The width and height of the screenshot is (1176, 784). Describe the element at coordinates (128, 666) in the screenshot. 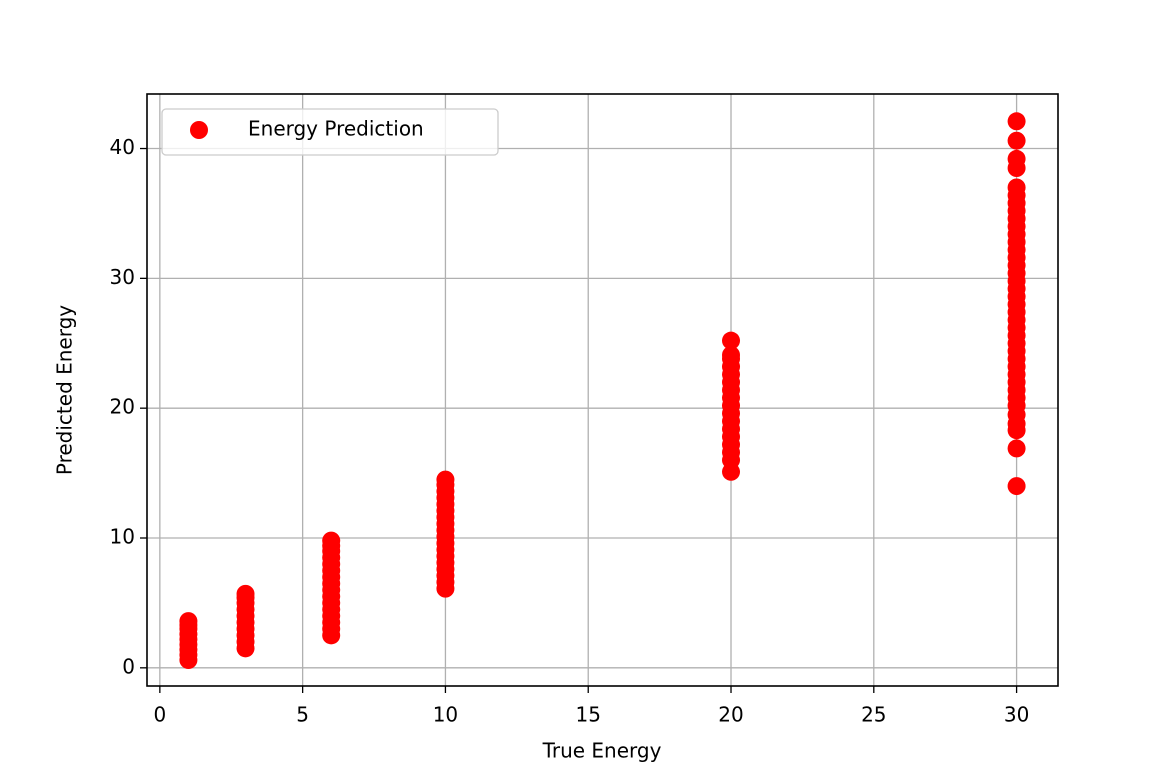

I see `y-tick-label: 0` at that location.